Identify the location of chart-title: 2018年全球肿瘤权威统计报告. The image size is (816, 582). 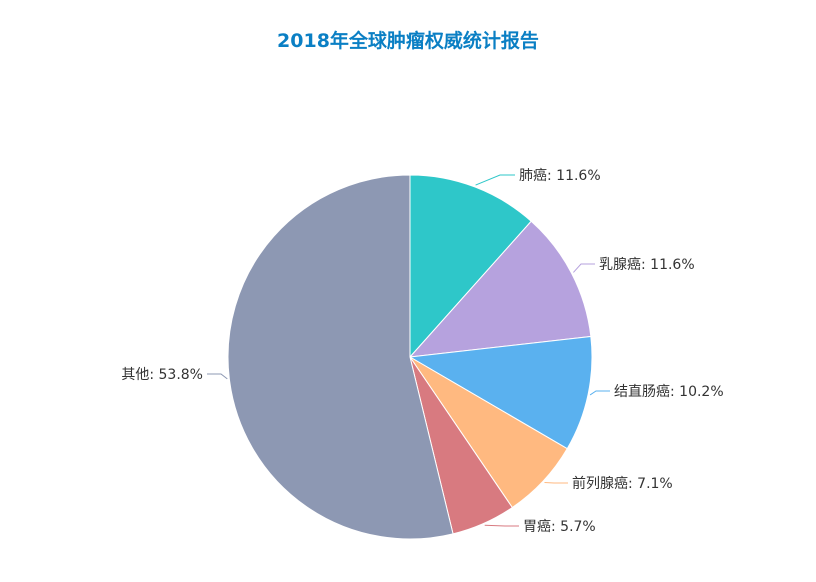
(408, 41).